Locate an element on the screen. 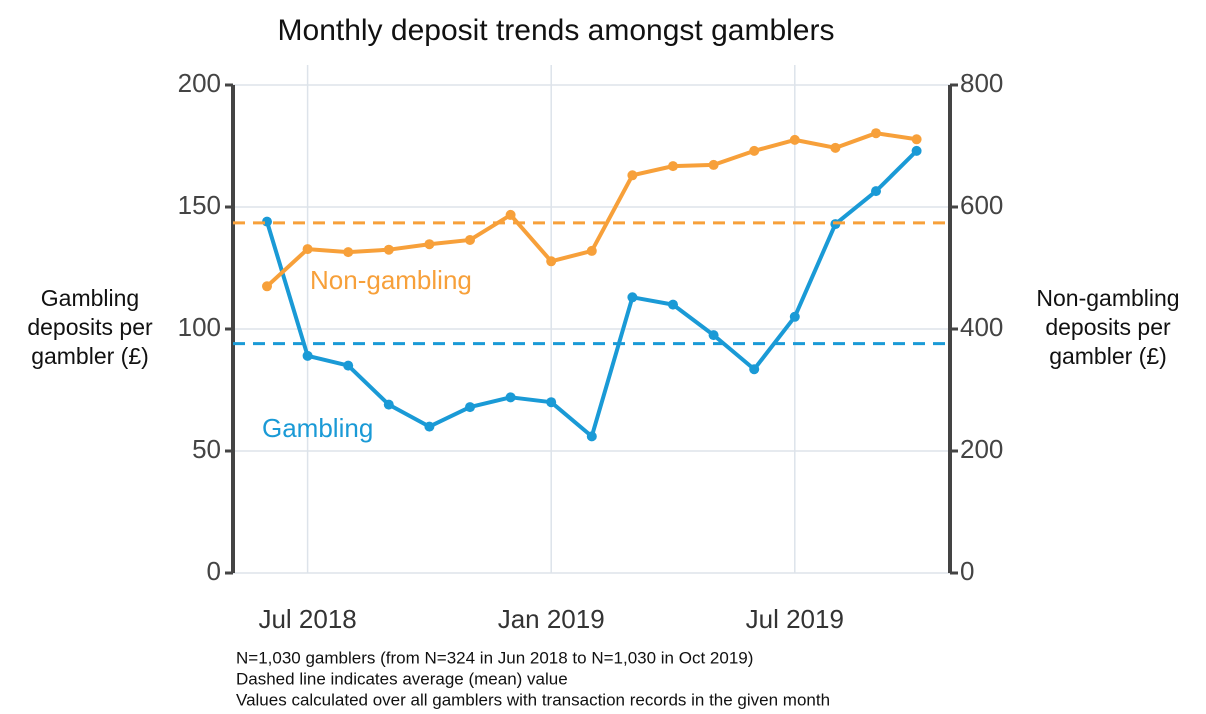  y-axis-label: Gambling is located at coordinates (90, 298).